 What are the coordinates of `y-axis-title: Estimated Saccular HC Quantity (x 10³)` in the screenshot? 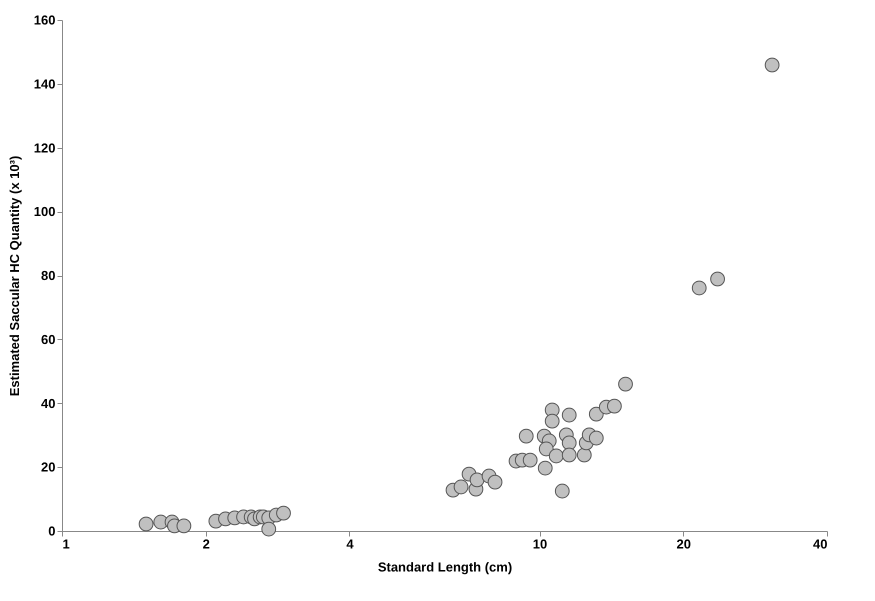 It's located at (14, 276).